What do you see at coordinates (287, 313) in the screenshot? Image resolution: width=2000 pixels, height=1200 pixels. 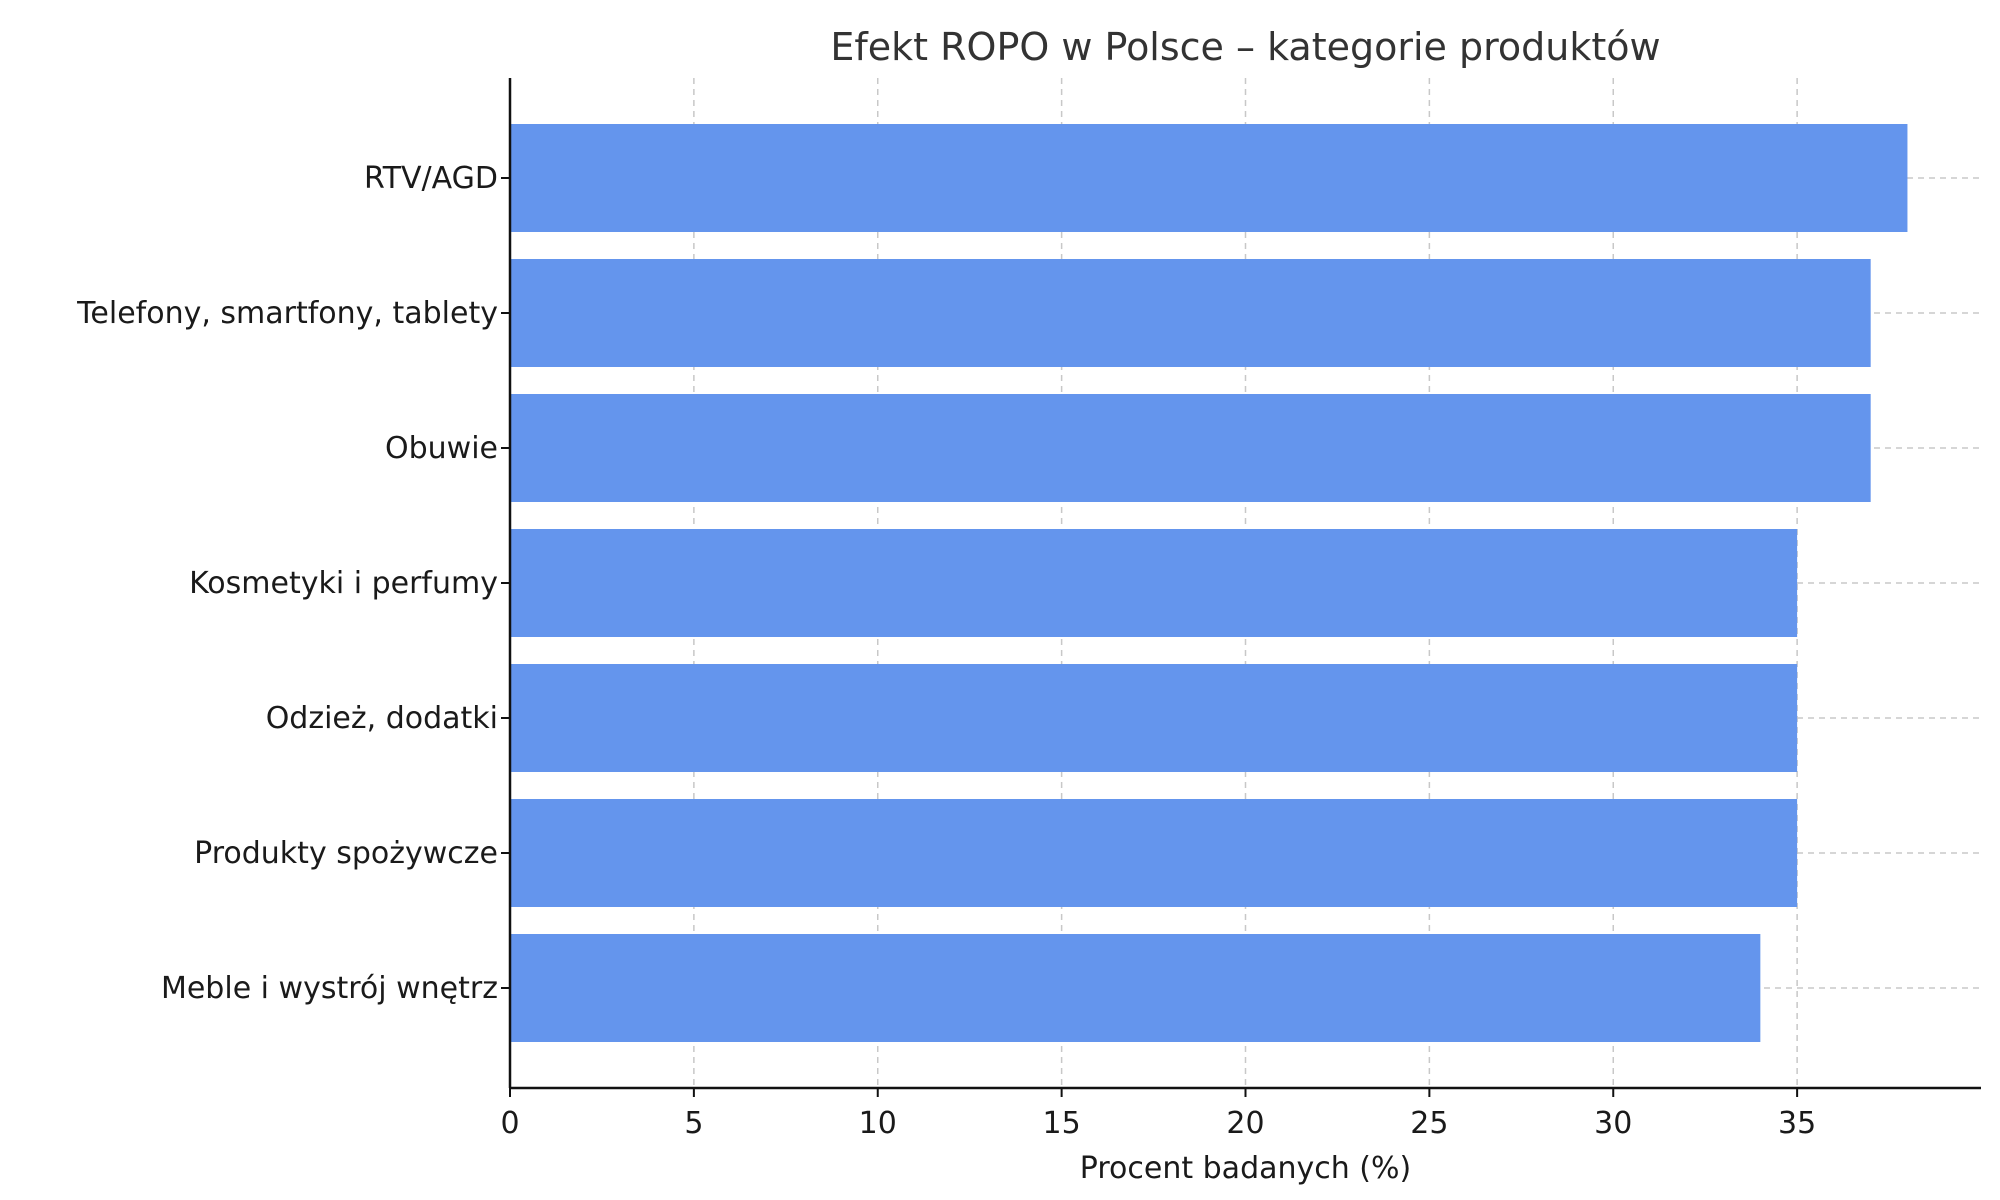 I see `category-label: Telefony, smartfony, tablety` at bounding box center [287, 313].